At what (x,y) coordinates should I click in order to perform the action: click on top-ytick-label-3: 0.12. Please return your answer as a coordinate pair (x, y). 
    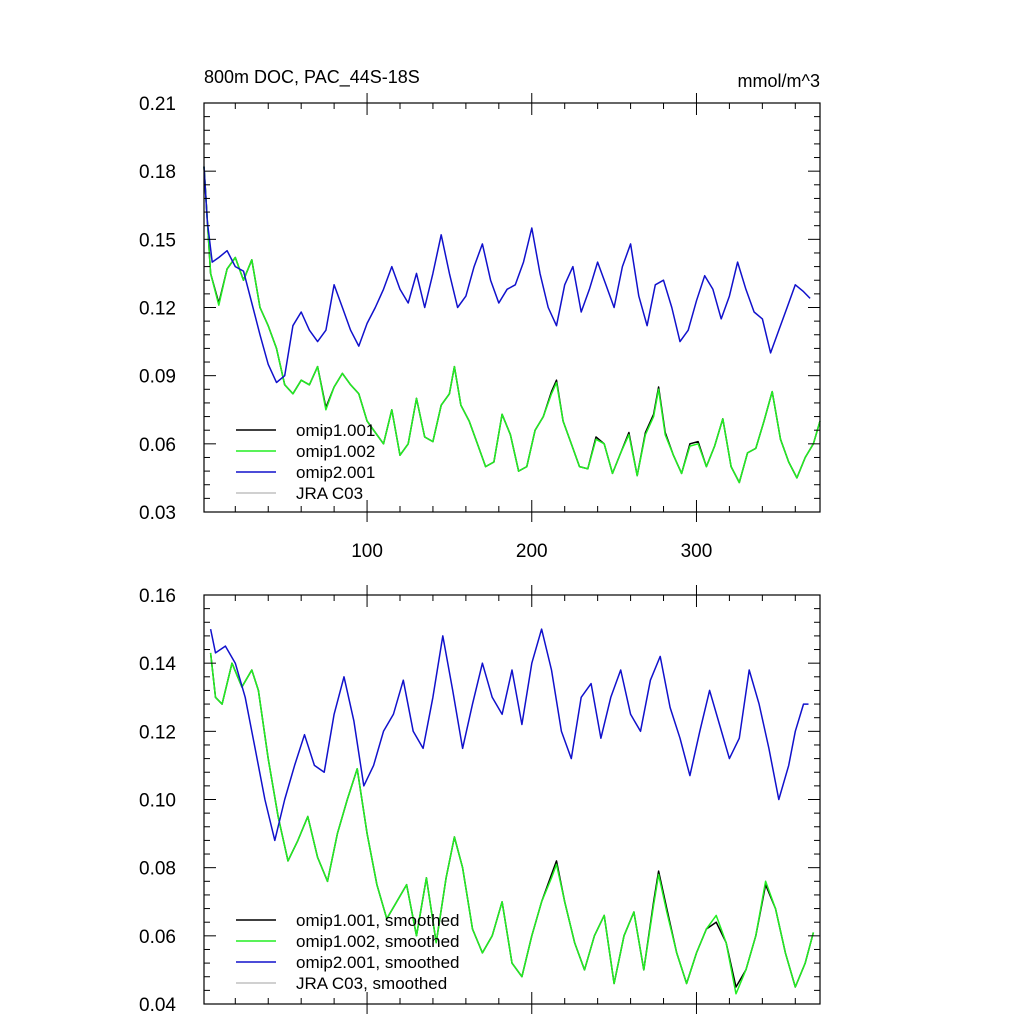
    Looking at the image, I should click on (157, 309).